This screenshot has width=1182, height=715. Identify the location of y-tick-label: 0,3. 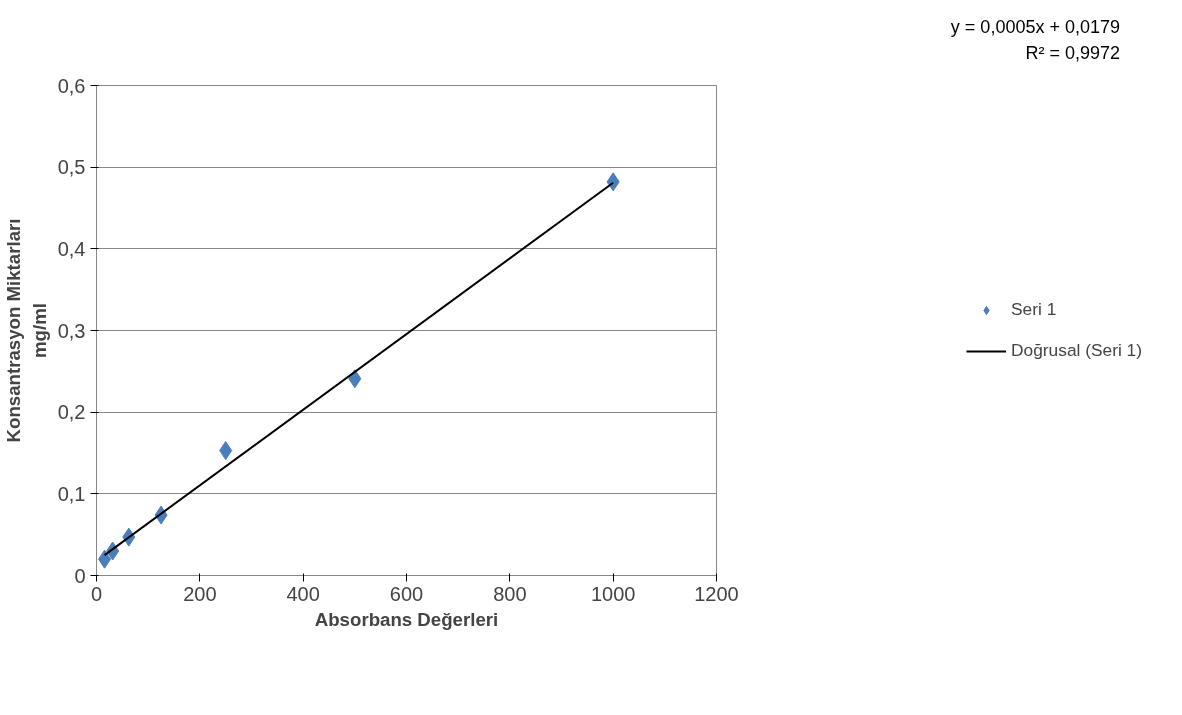
(71, 330).